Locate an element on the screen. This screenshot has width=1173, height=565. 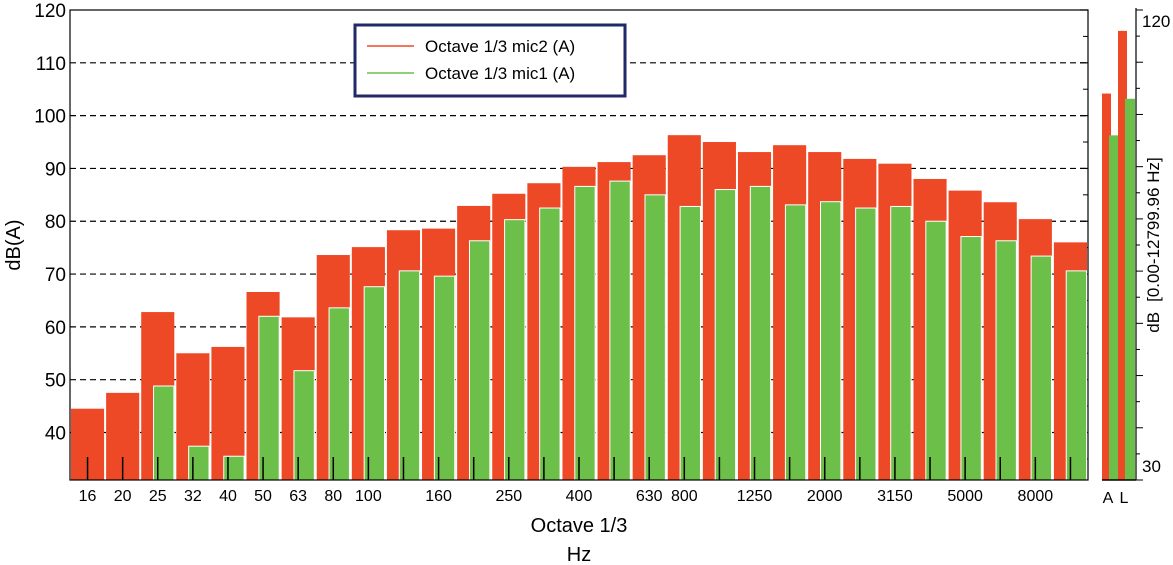
x-tick-label: 3150 is located at coordinates (895, 496).